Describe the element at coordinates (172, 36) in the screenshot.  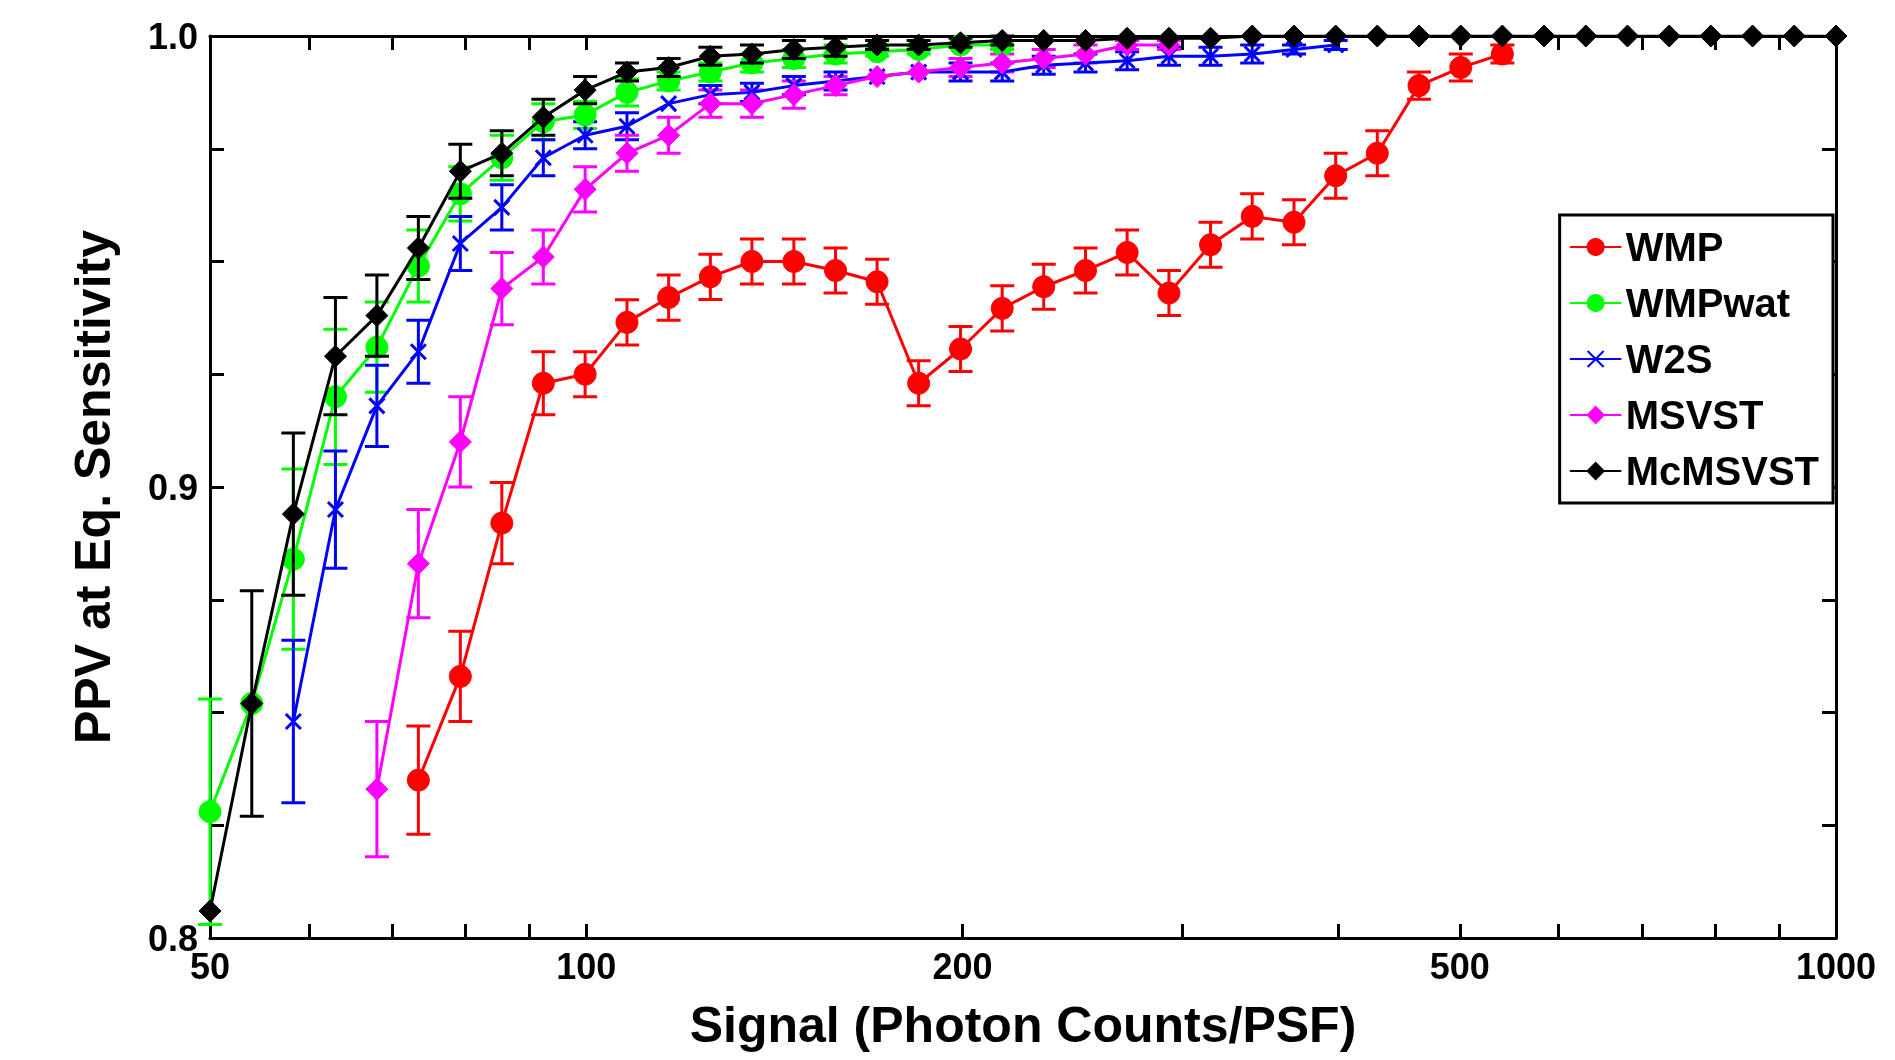
I see `y-tick-label: 1.0` at that location.